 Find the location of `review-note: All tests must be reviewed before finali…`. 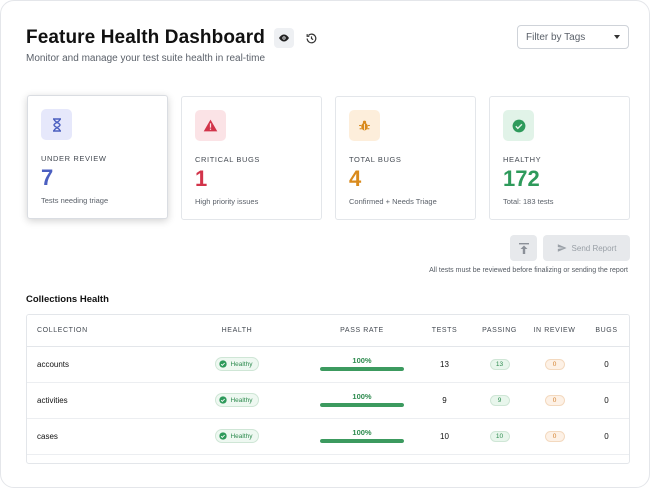

review-note: All tests must be reviewed before finali… is located at coordinates (528, 270).